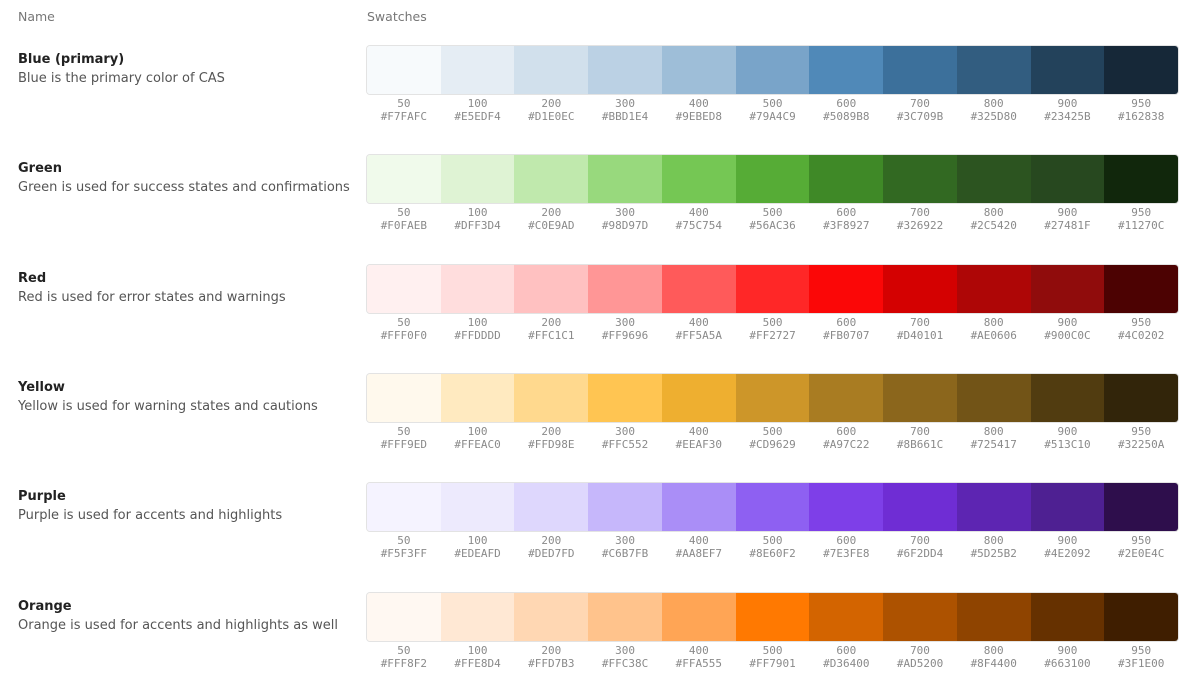 The height and width of the screenshot is (693, 1200). I want to click on hex-code: #FFEAC0, so click(477, 444).